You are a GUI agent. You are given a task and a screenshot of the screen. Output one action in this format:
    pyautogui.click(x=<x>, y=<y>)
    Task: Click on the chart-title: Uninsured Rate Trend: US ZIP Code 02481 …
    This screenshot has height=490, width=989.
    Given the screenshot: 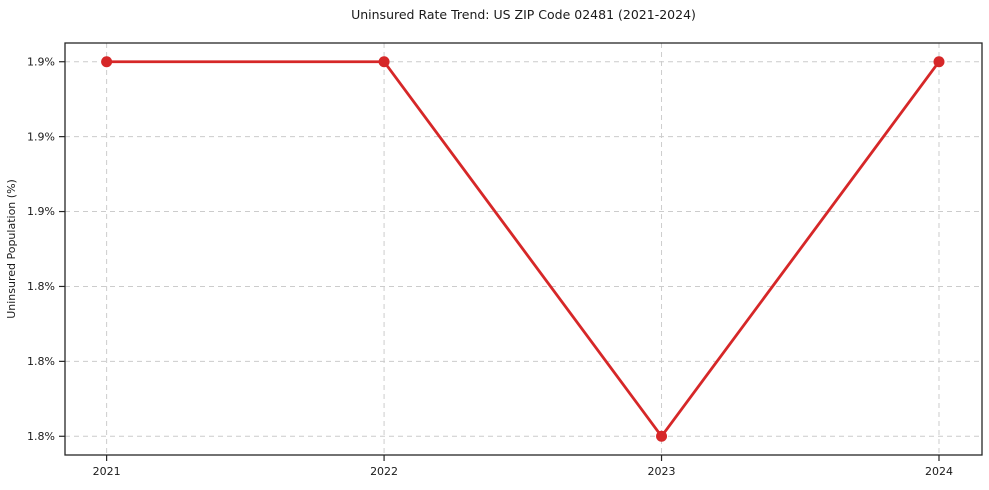 What is the action you would take?
    pyautogui.click(x=523, y=14)
    